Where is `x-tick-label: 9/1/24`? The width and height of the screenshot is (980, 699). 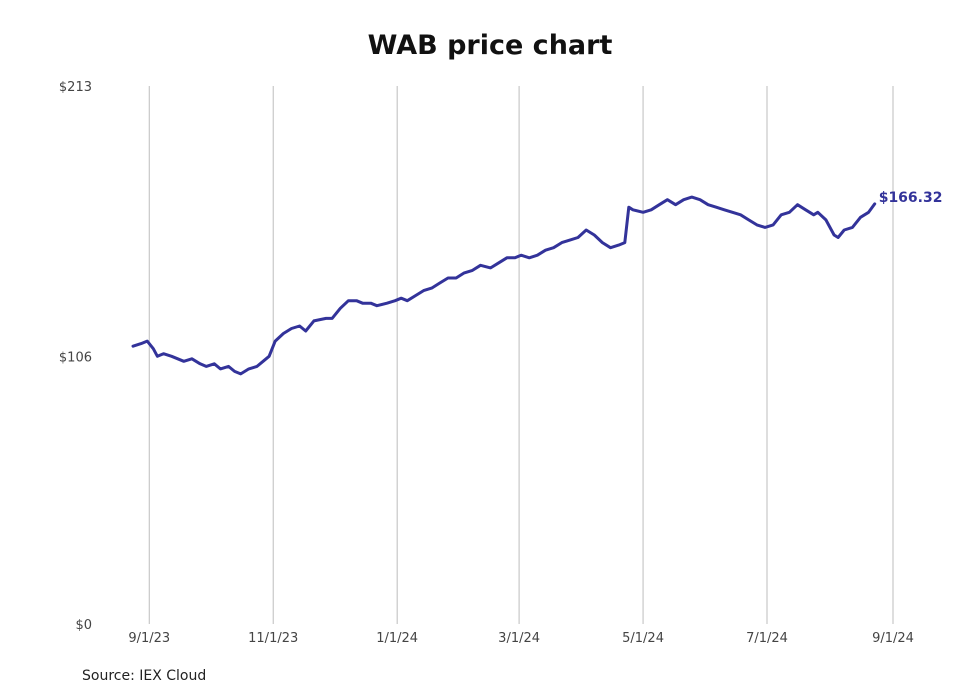
x-tick-label: 9/1/24 is located at coordinates (893, 638).